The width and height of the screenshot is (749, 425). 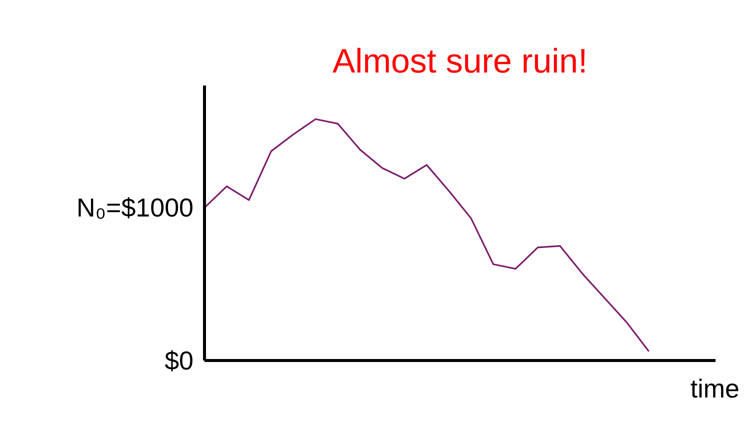 I want to click on x-axis-title: time, so click(x=715, y=389).